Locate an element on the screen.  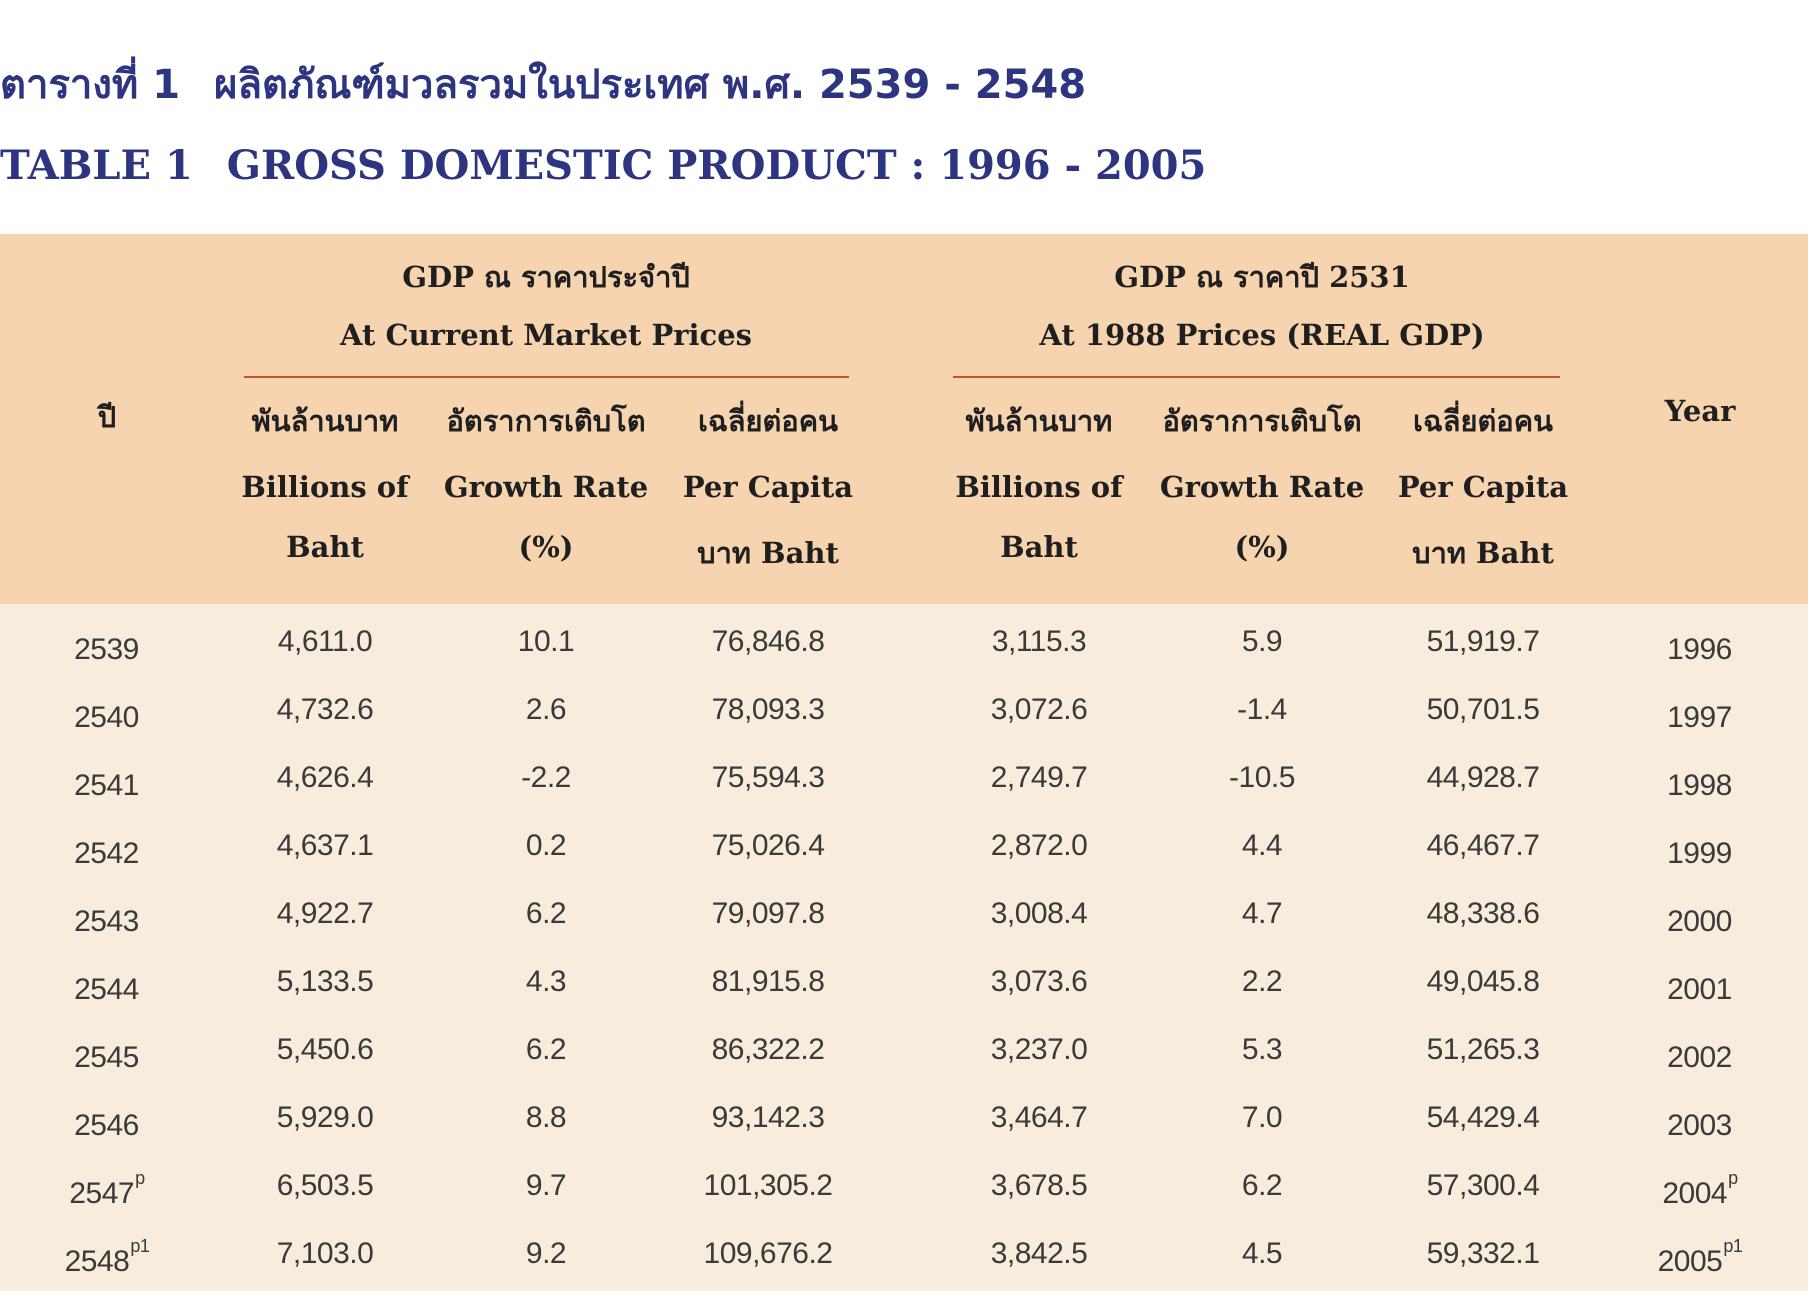
cell-current-growth: 9.7 is located at coordinates (546, 1185).